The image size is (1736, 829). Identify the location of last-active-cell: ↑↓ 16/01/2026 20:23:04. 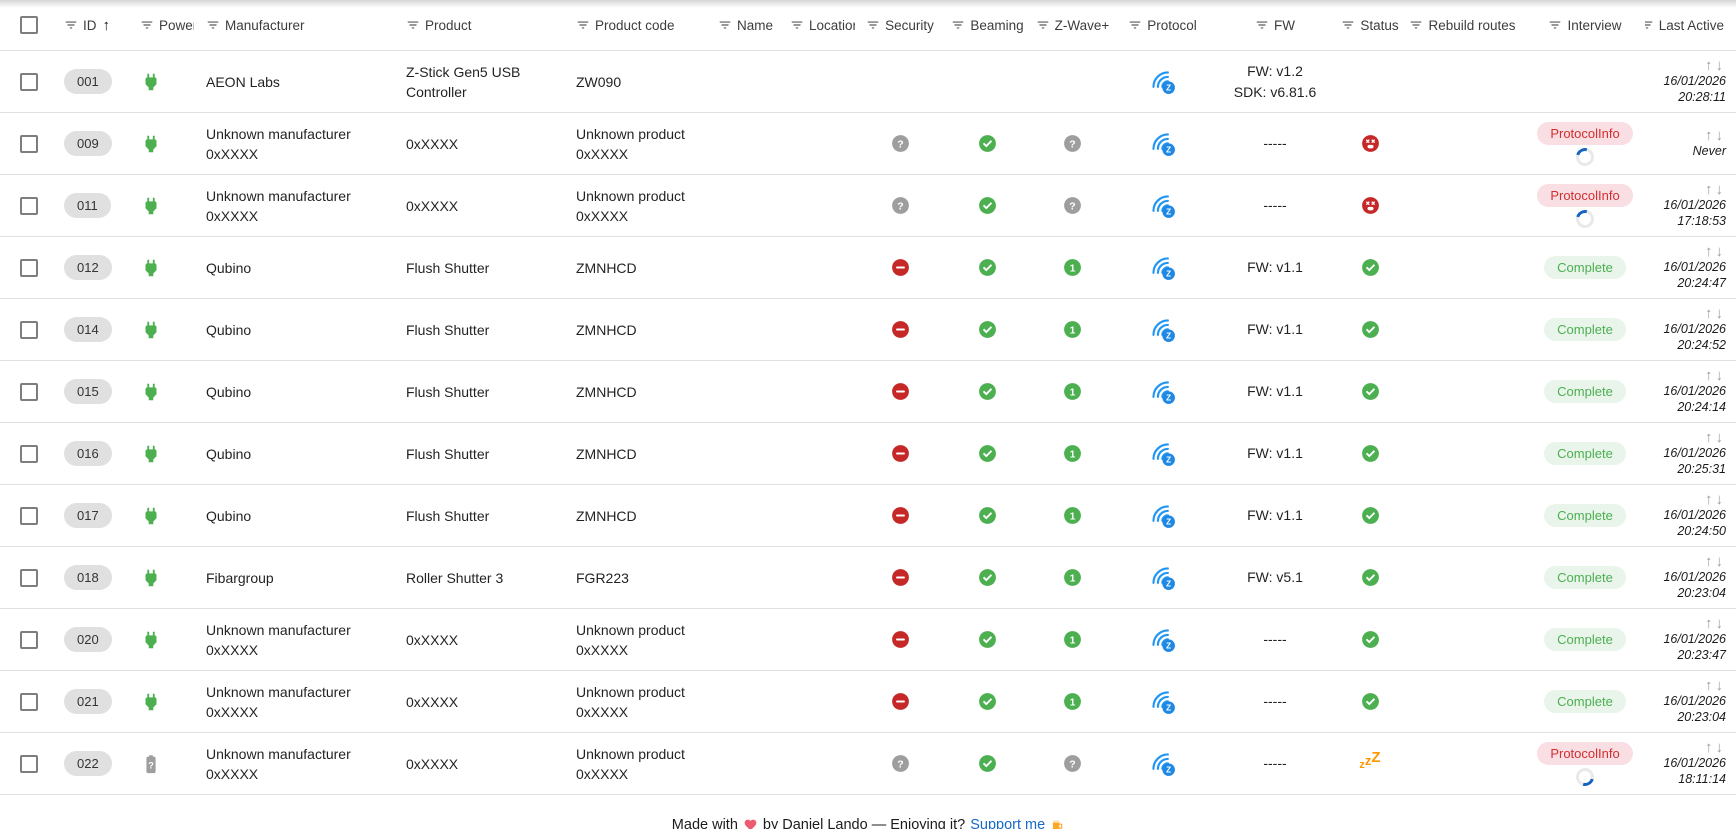
(1690, 701).